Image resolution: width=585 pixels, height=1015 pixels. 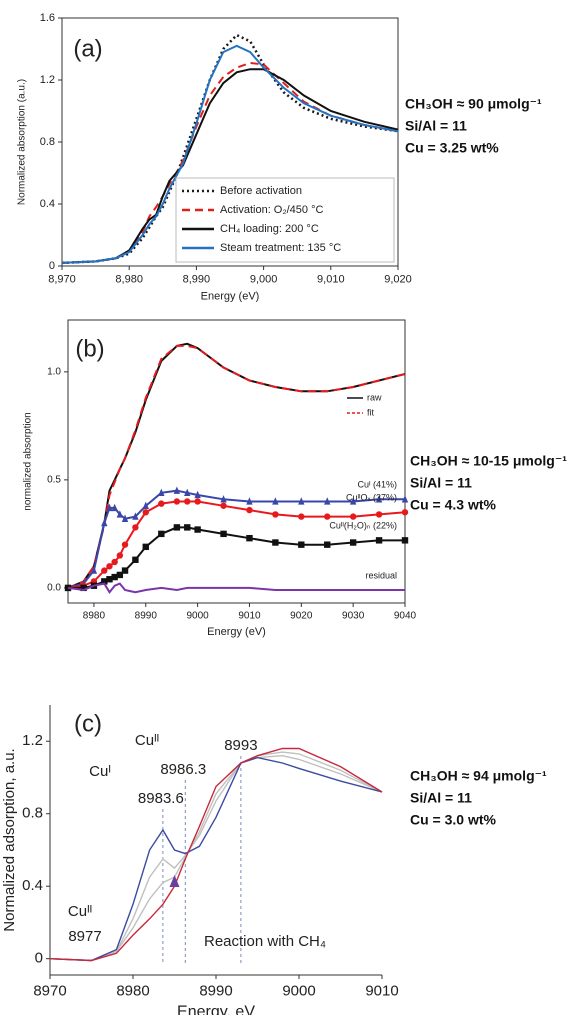 What do you see at coordinates (174, 881) in the screenshot?
I see `arrow-head` at bounding box center [174, 881].